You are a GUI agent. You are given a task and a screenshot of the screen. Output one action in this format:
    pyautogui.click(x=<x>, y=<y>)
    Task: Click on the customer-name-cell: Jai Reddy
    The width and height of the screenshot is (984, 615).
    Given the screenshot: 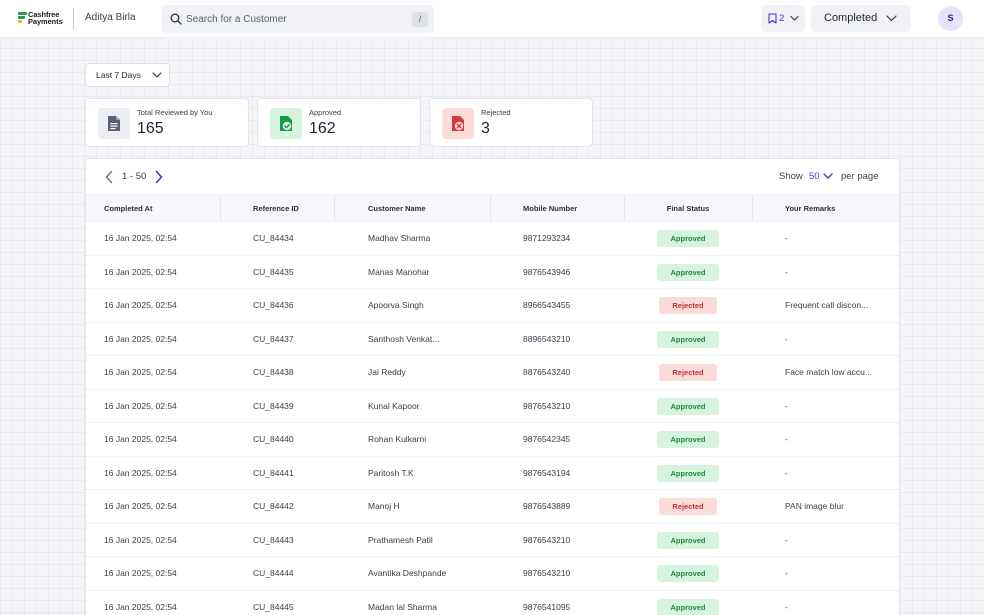 What is the action you would take?
    pyautogui.click(x=387, y=372)
    